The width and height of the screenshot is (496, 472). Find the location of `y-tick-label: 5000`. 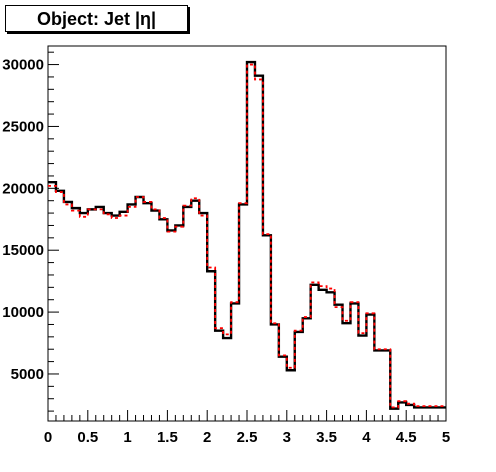

y-tick-label: 5000 is located at coordinates (27, 374).